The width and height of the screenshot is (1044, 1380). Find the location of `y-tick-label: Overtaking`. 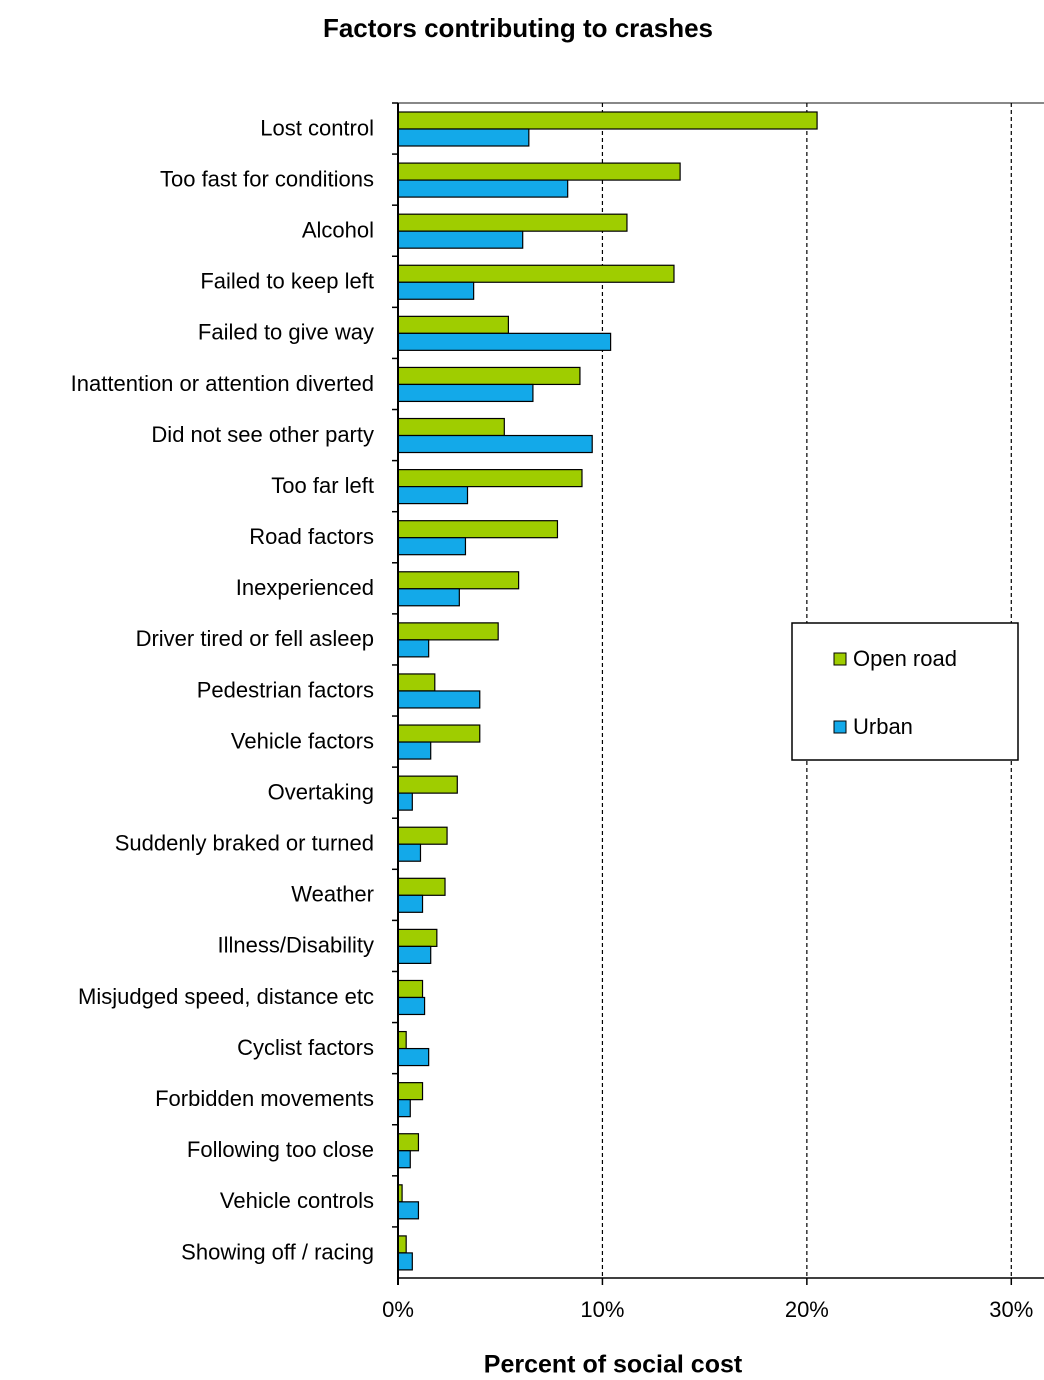

y-tick-label: Overtaking is located at coordinates (321, 791).